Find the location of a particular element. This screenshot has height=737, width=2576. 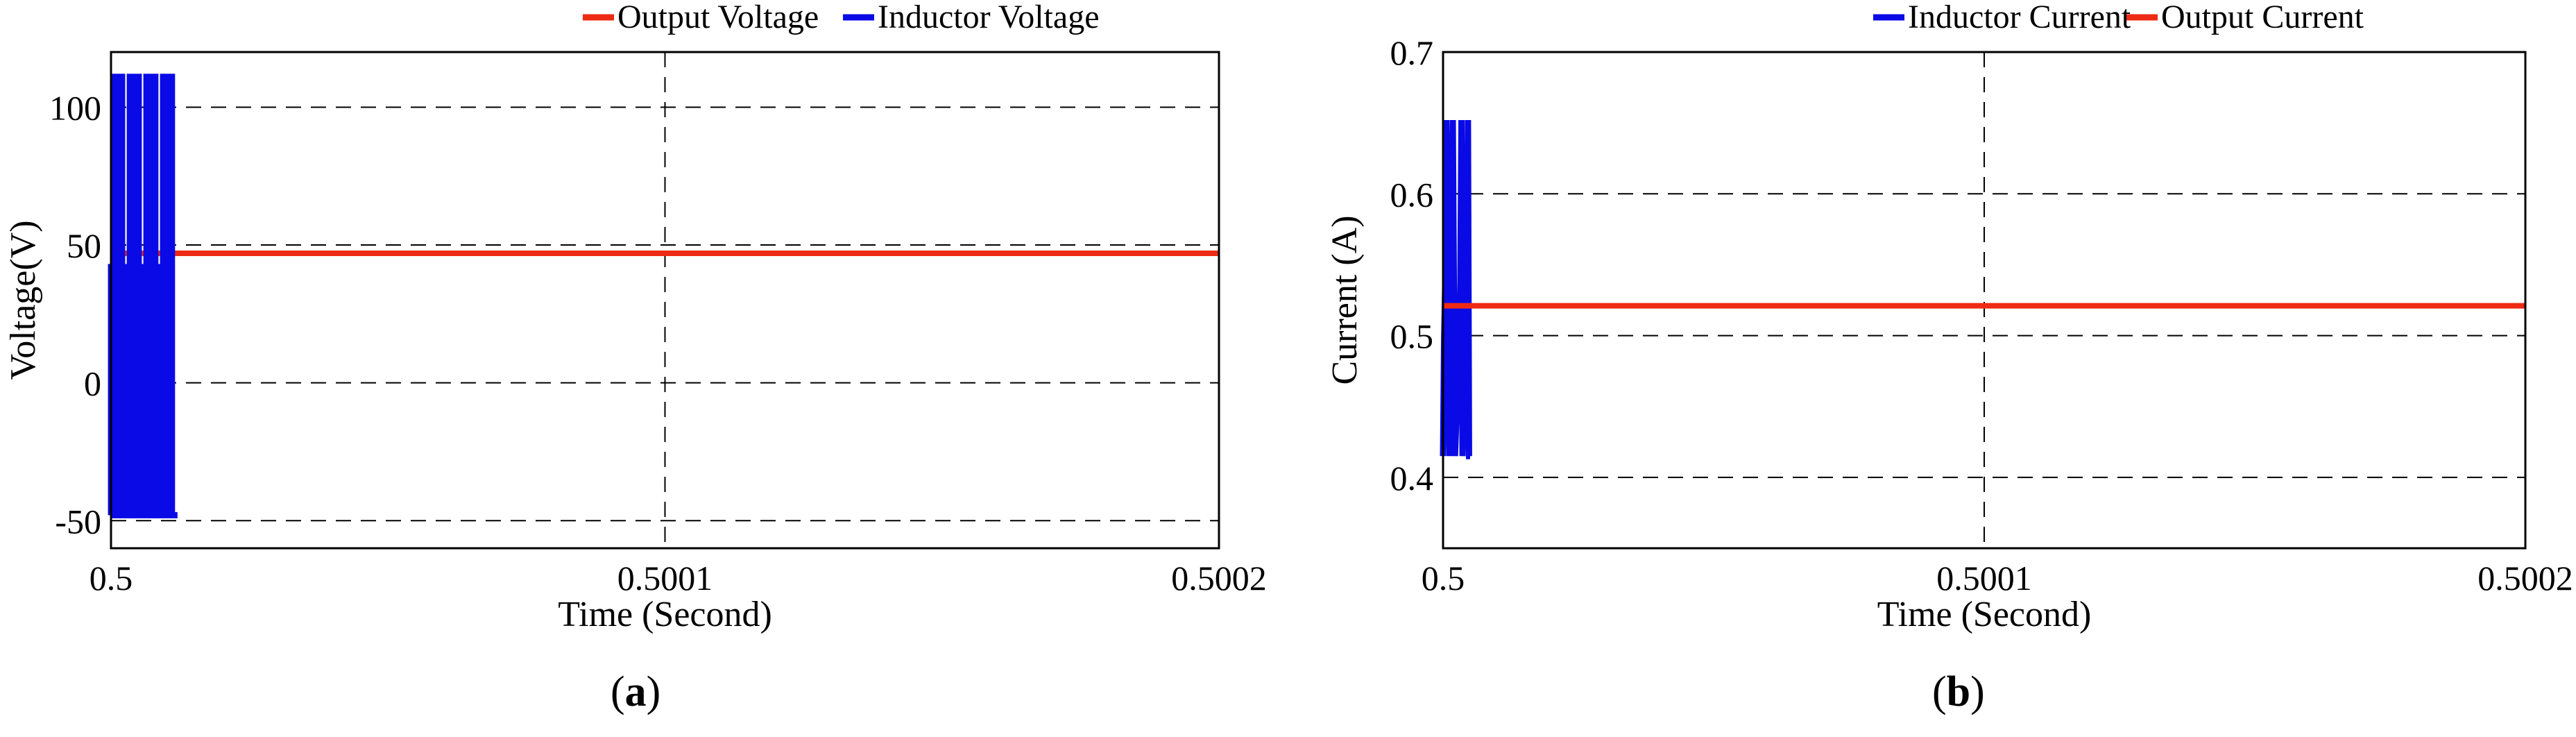

y-tick-label: 0.4 is located at coordinates (1412, 479).